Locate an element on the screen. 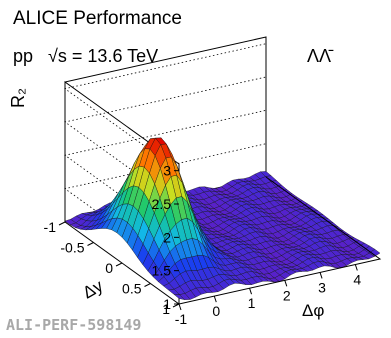 Image resolution: width=391 pixels, height=338 pixels. y-tick-label: 0 is located at coordinates (109, 268).